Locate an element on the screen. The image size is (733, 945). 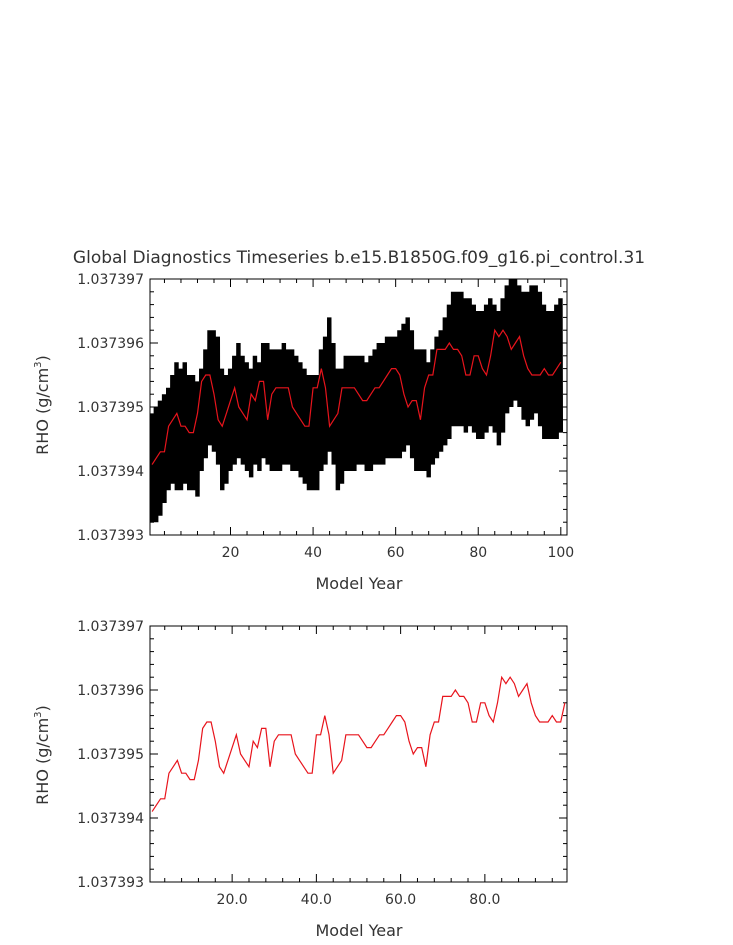
top-x-tick-label: 80 is located at coordinates (478, 553).